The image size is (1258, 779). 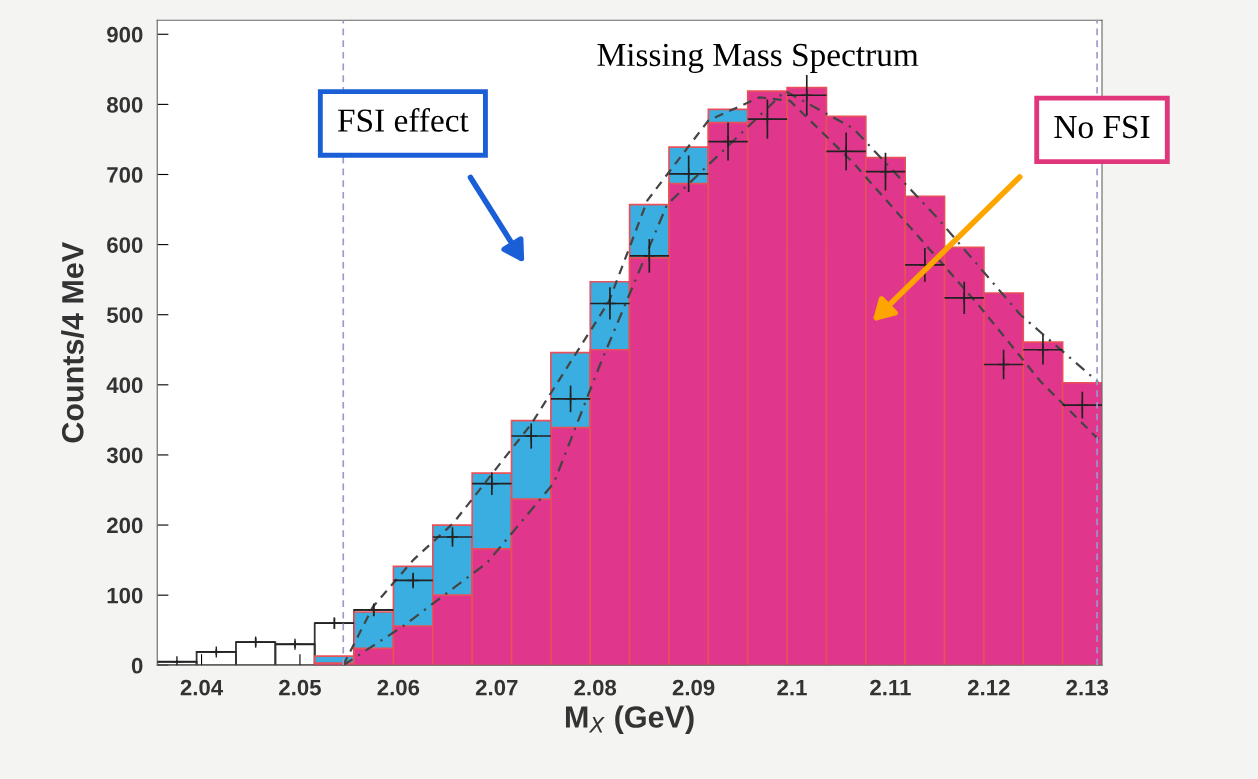 What do you see at coordinates (125, 245) in the screenshot?
I see `y-tick-label: 600` at bounding box center [125, 245].